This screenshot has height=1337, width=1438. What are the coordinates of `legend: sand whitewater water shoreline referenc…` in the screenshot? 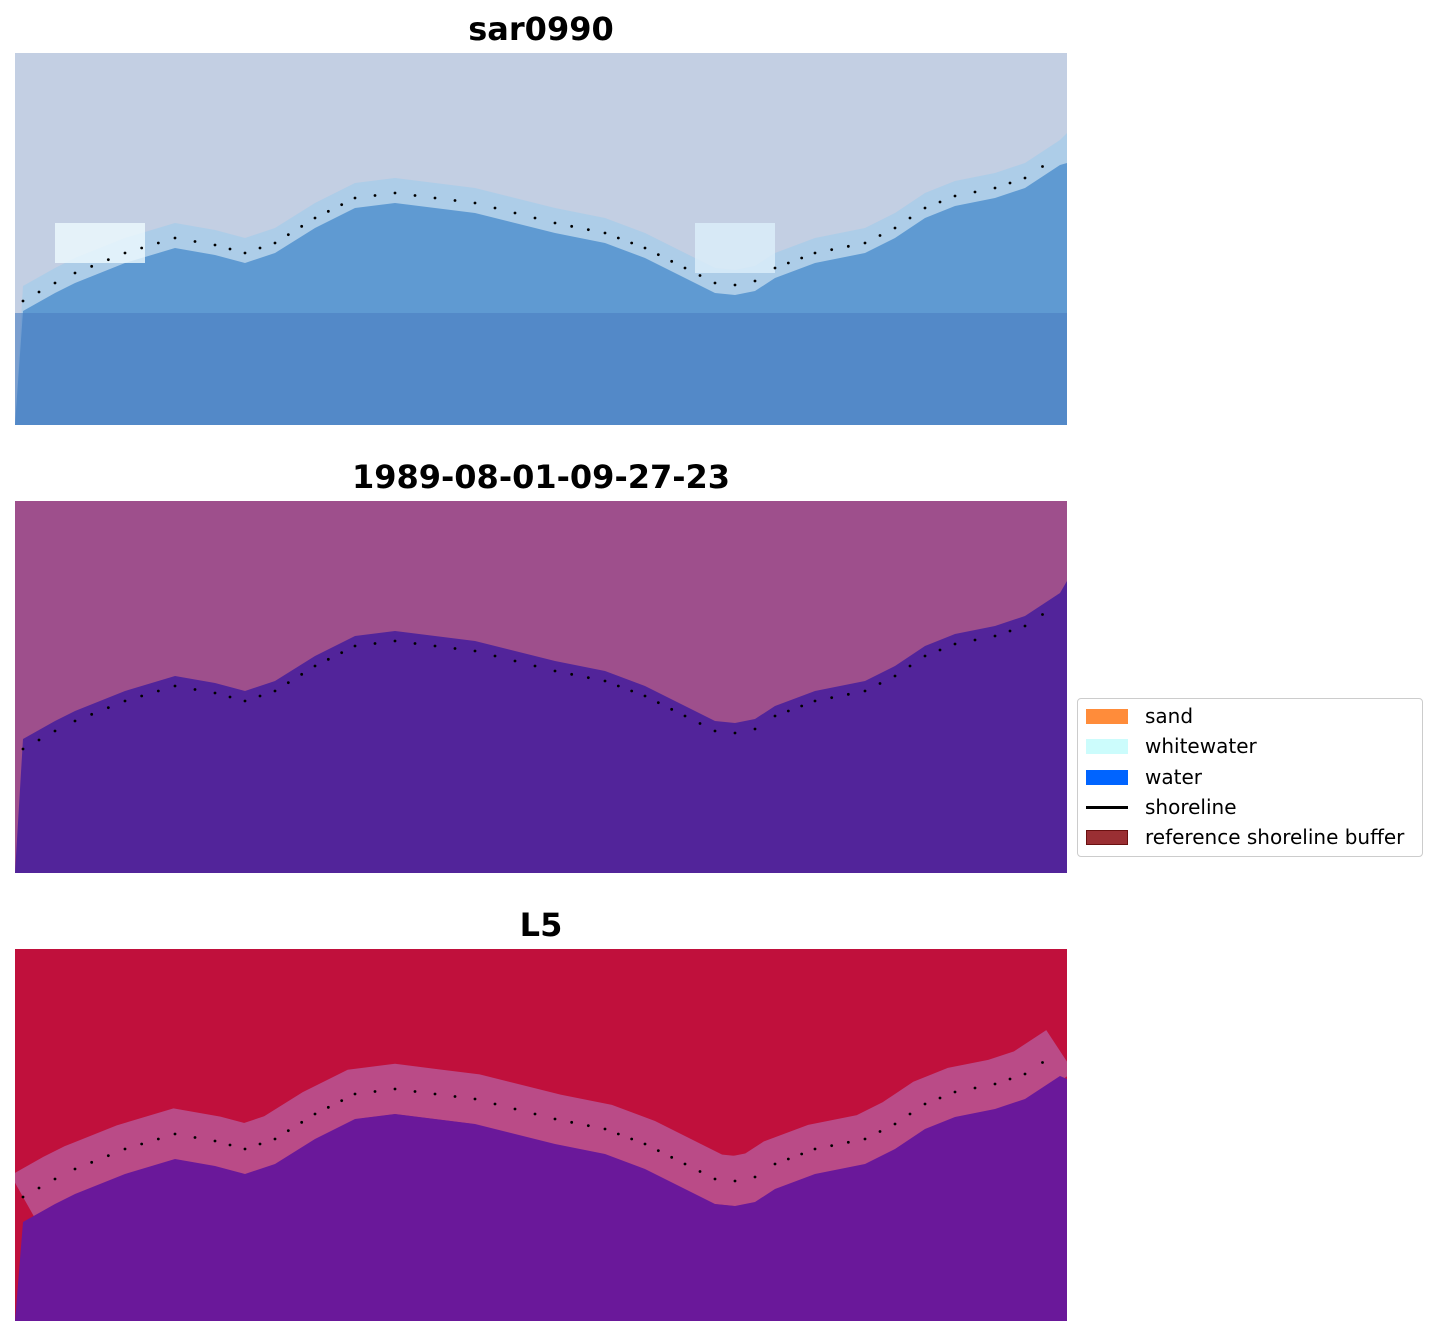 It's located at (1250, 777).